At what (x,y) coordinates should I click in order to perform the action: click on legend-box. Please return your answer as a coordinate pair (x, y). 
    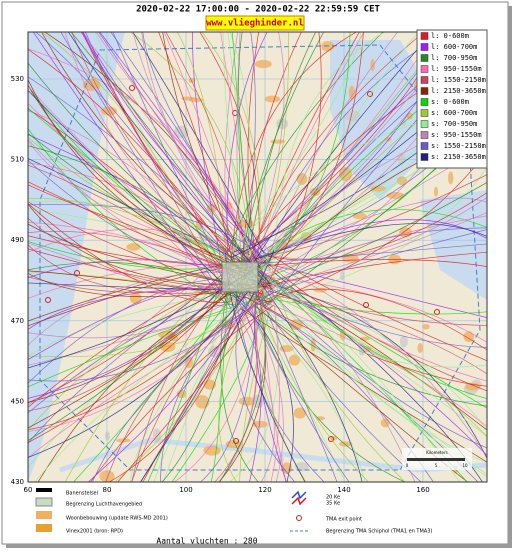
    Looking at the image, I should click on (452, 99).